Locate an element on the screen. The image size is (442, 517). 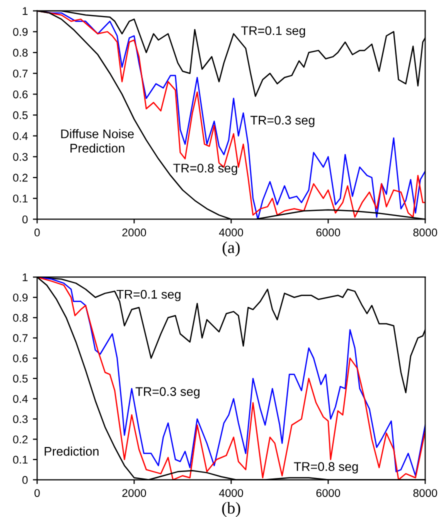
x-axis-title: (b) is located at coordinates (231, 509).